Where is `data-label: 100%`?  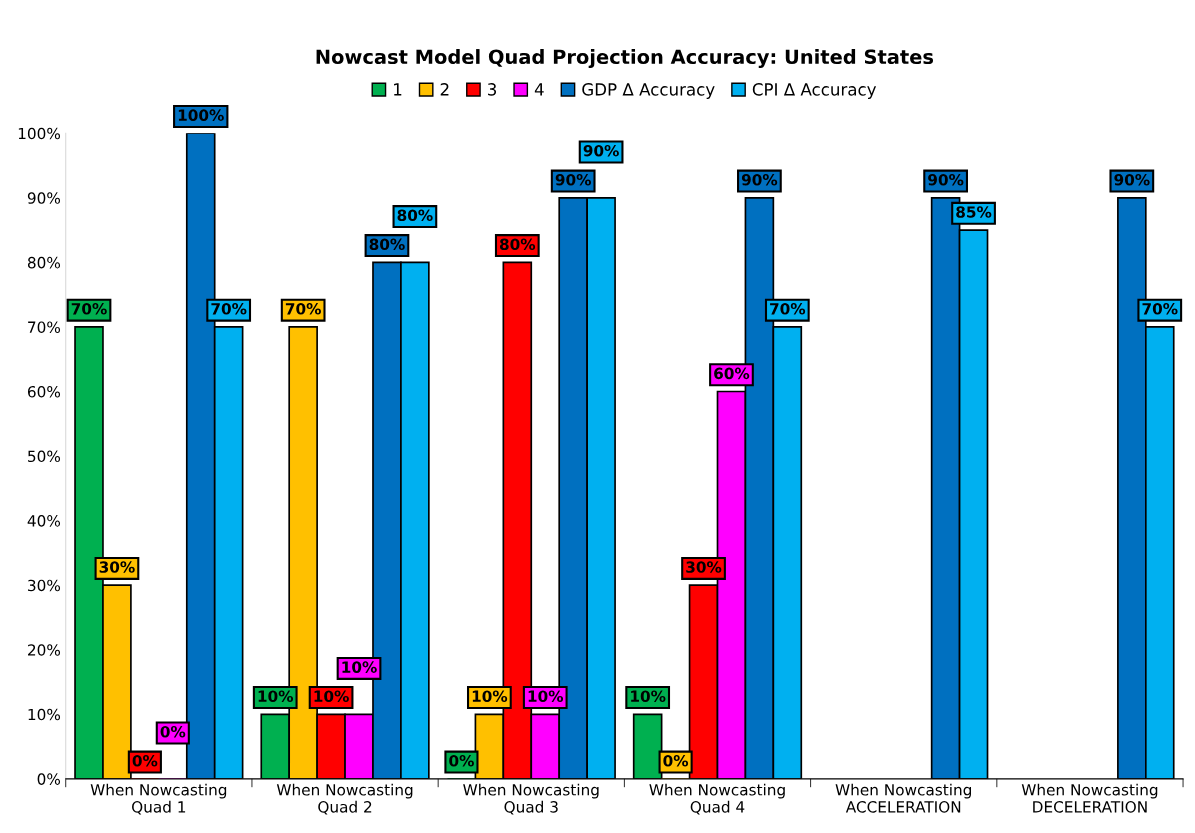 data-label: 100% is located at coordinates (201, 115).